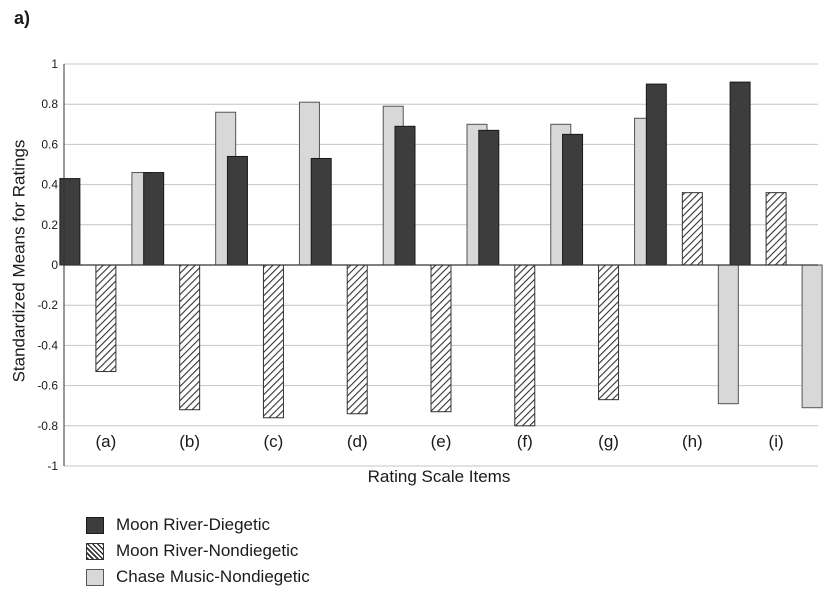  Describe the element at coordinates (441, 441) in the screenshot. I see `x-category-label: (e)` at that location.